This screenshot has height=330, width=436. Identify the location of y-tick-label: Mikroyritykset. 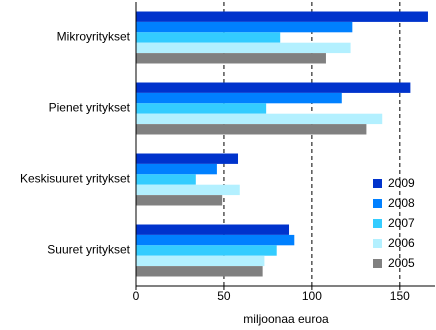
(94, 37).